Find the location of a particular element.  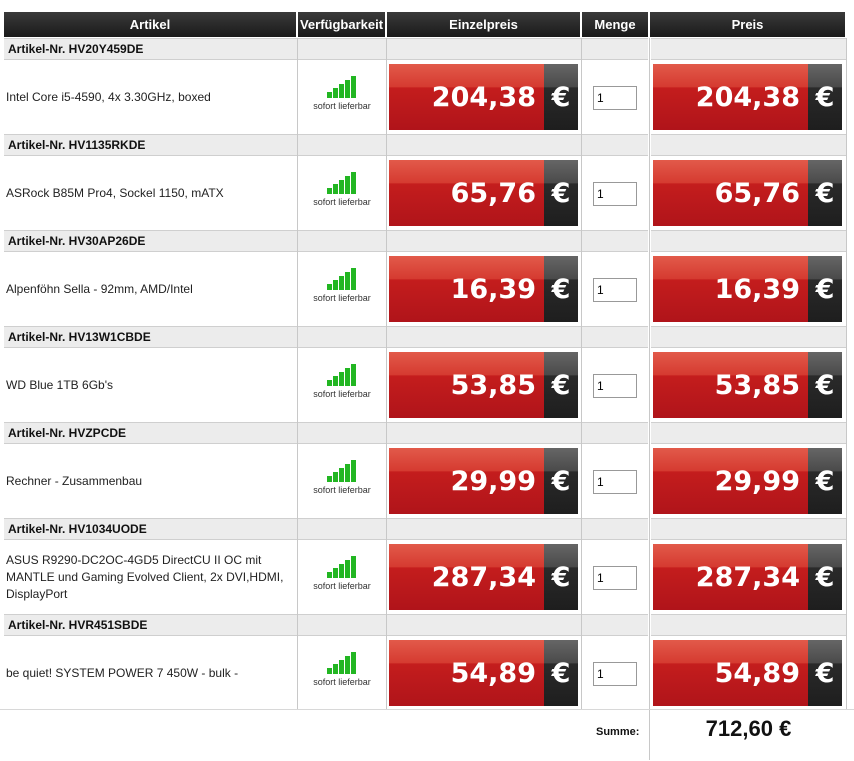

column-header-preis: Preis is located at coordinates (748, 24).